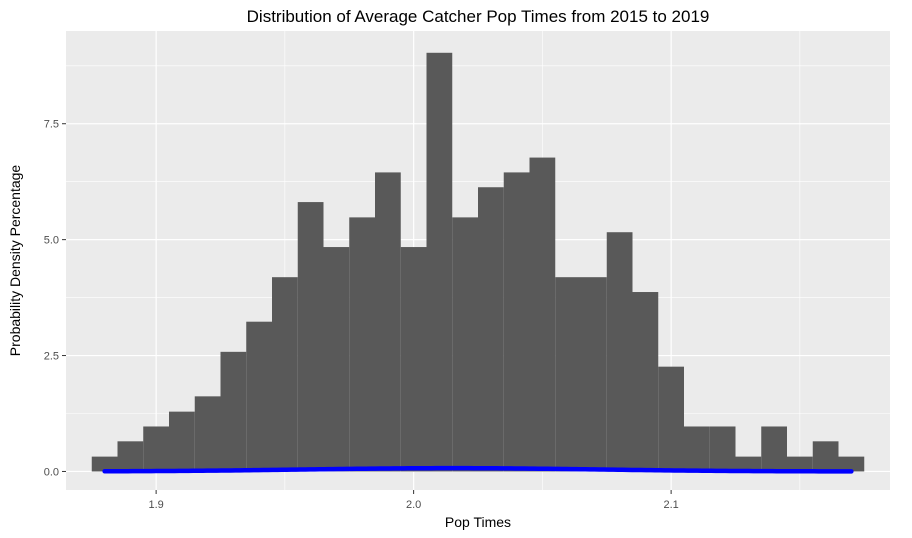  What do you see at coordinates (155, 505) in the screenshot?
I see `x-tick-label: 1.9` at bounding box center [155, 505].